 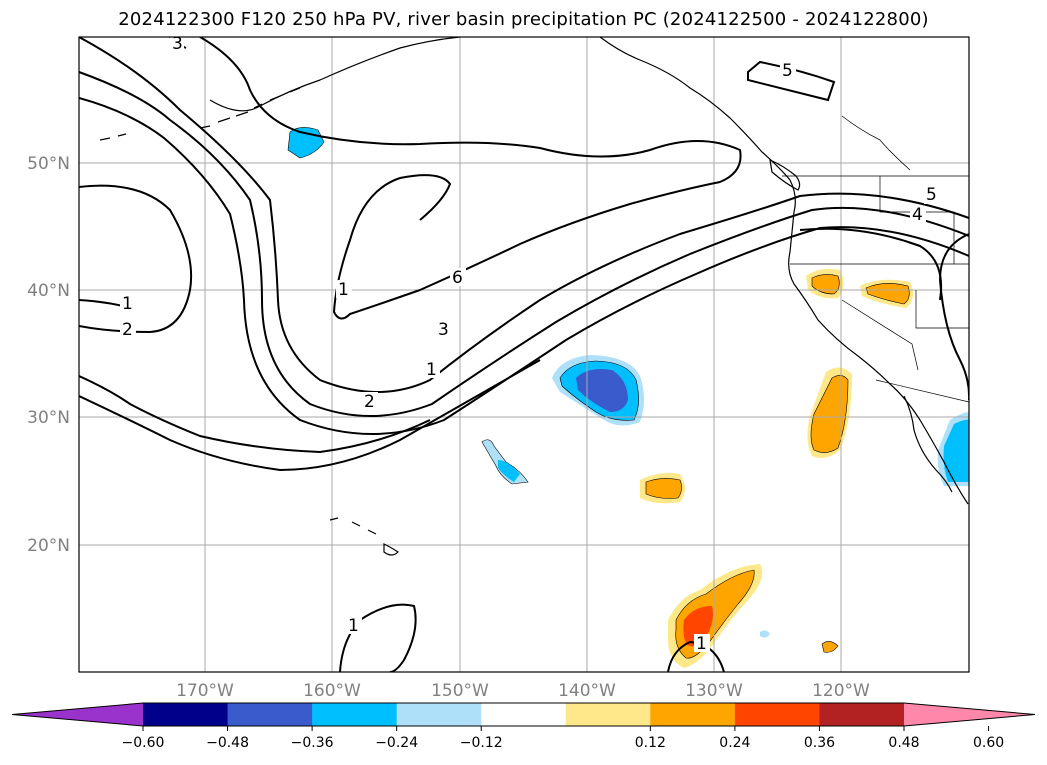 What do you see at coordinates (48, 546) in the screenshot?
I see `lat-tick-20: 20°N` at bounding box center [48, 546].